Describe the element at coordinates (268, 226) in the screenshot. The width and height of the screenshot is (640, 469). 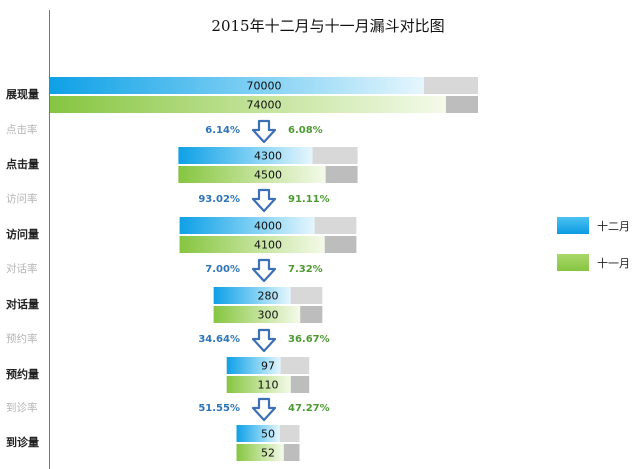
I see `bar-value-dec-2: 4000` at that location.